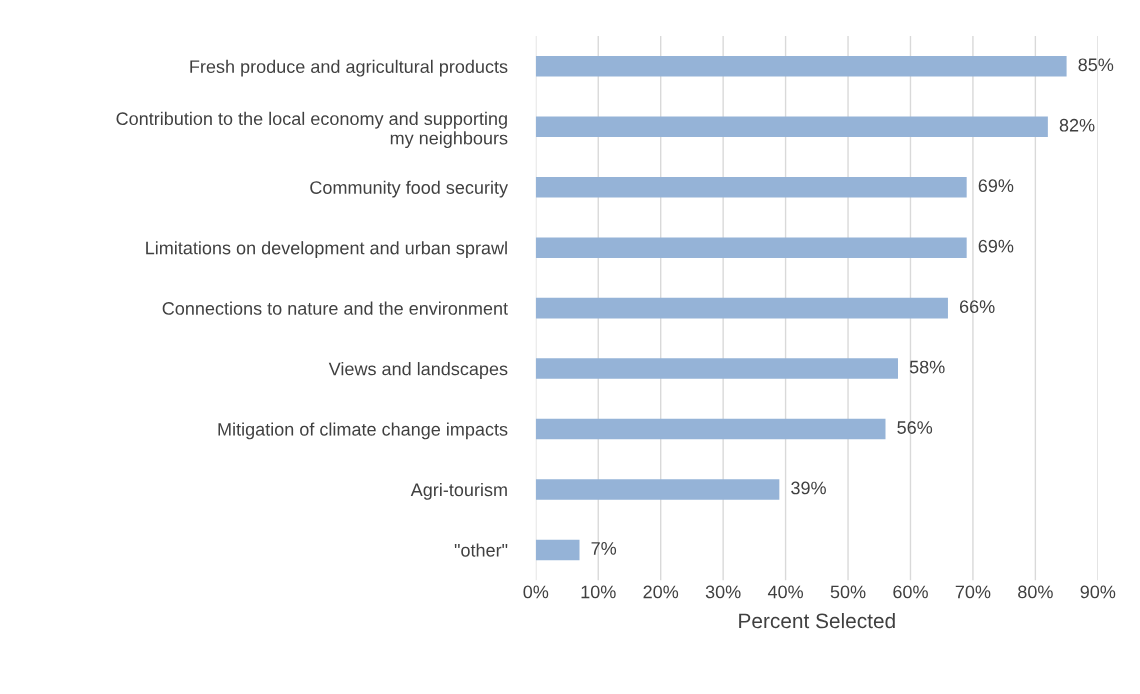  Describe the element at coordinates (723, 592) in the screenshot. I see `x-tick-label: 30%` at that location.